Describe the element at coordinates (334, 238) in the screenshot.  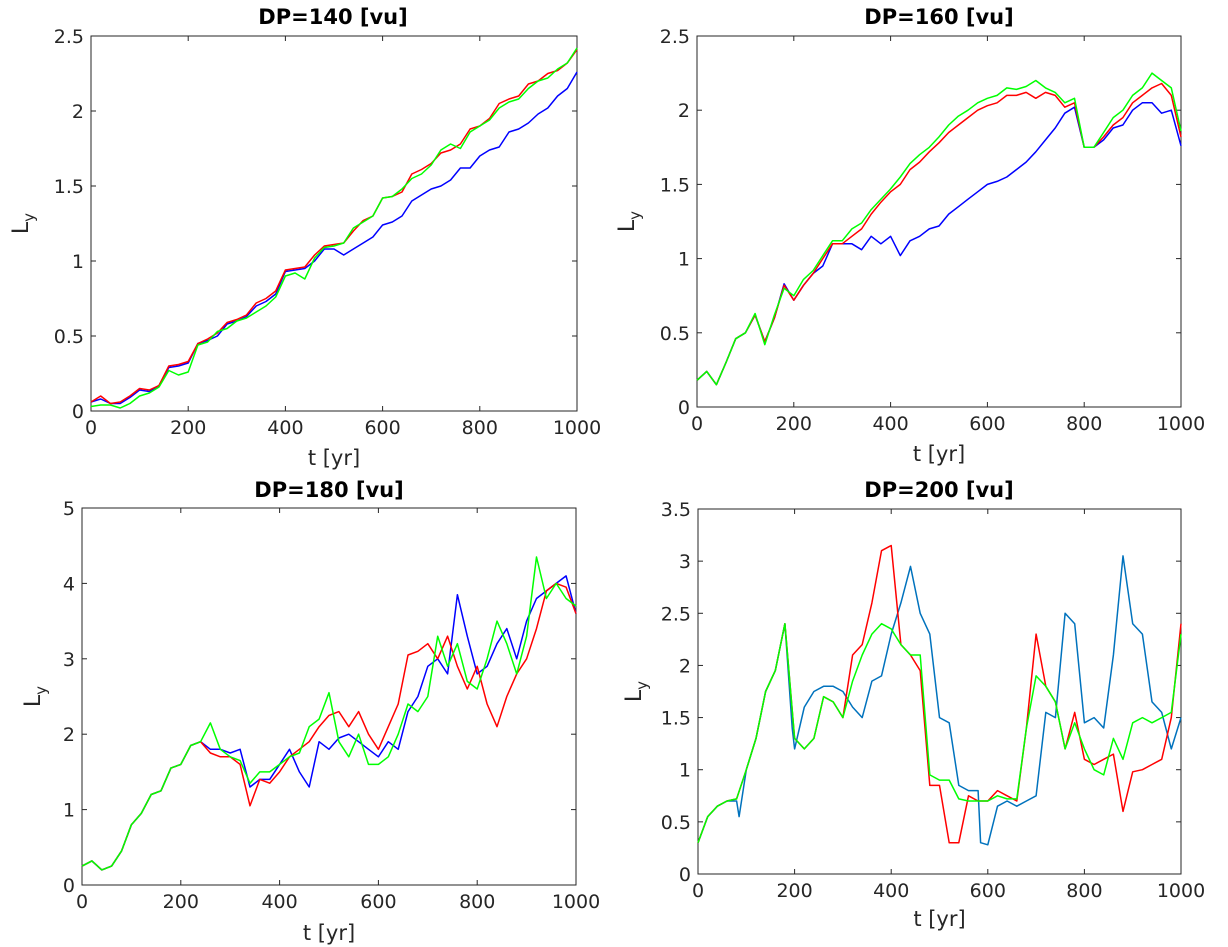
I see `series-line-blue` at that location.